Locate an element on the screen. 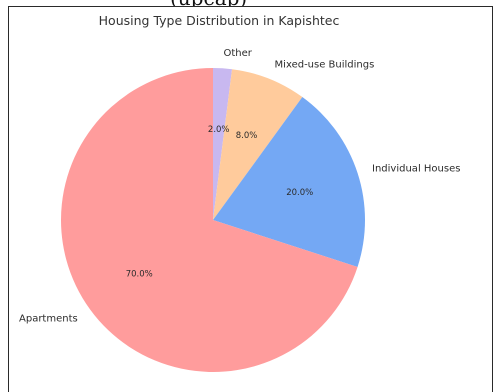 The height and width of the screenshot is (392, 497). pie-slice-mixed-use-buildings is located at coordinates (258, 144).